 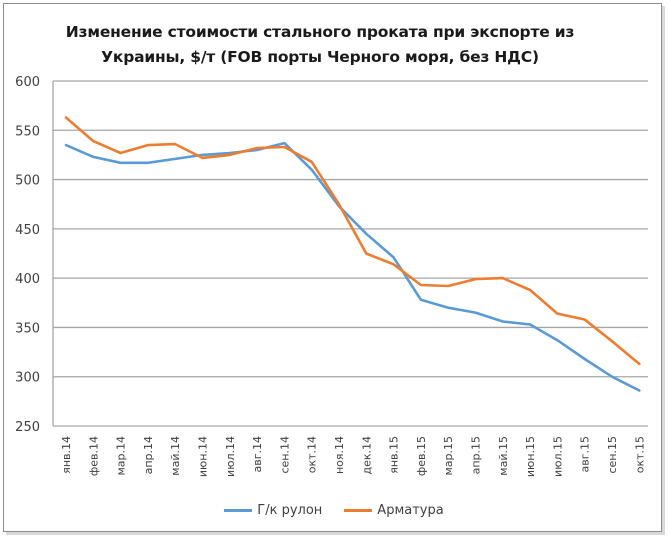 I want to click on y-tick-label: 350, so click(x=27, y=328).